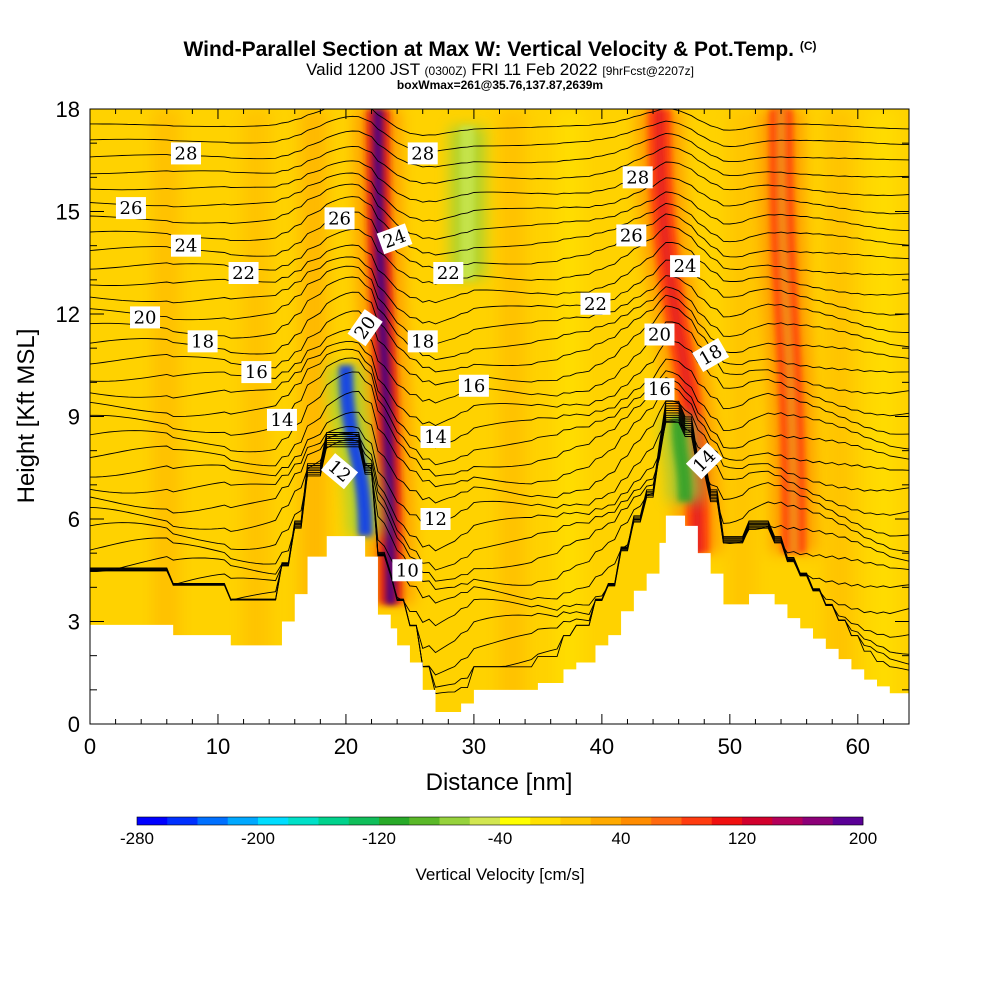  I want to click on contour-label-text: 10, so click(407, 570).